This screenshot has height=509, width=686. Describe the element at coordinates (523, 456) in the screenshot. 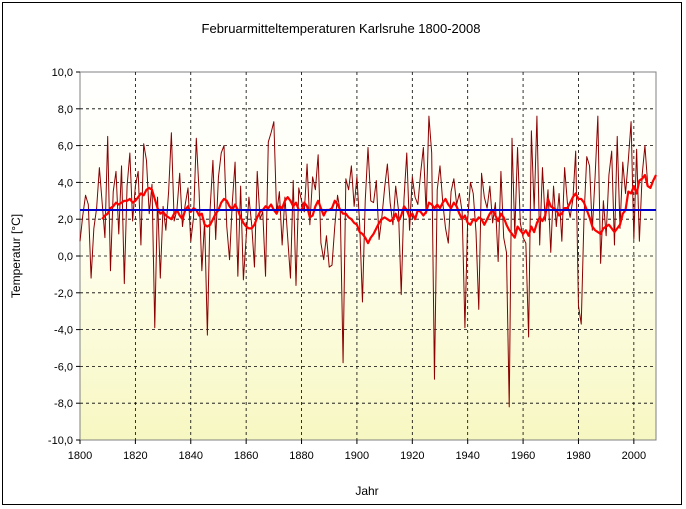

I see `x-tick-label-8: 1960` at that location.